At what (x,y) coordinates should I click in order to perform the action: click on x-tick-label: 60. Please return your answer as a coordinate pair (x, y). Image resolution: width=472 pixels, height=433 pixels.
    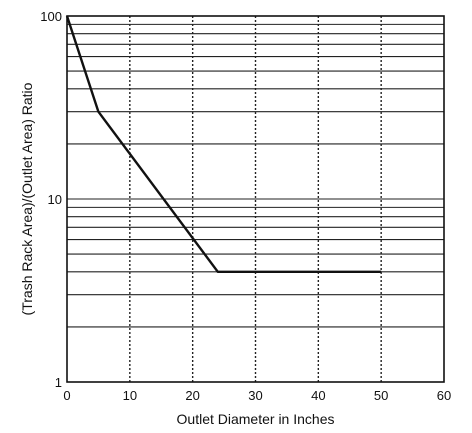
    Looking at the image, I should click on (444, 395).